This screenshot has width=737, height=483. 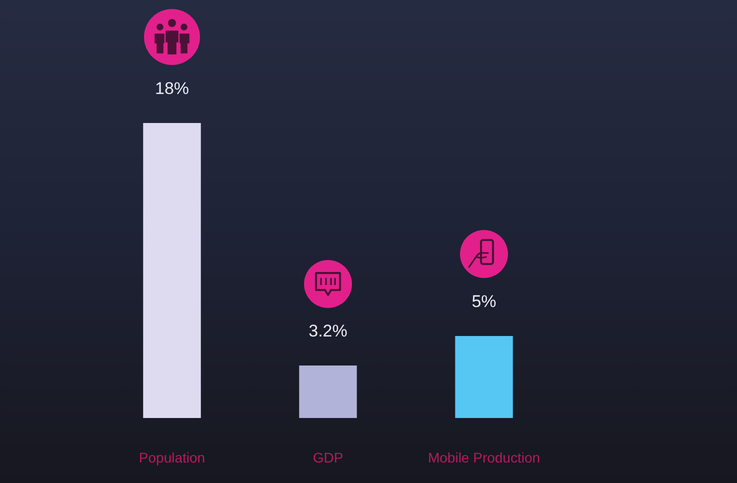 I want to click on x-tick-label: GDP, so click(x=328, y=458).